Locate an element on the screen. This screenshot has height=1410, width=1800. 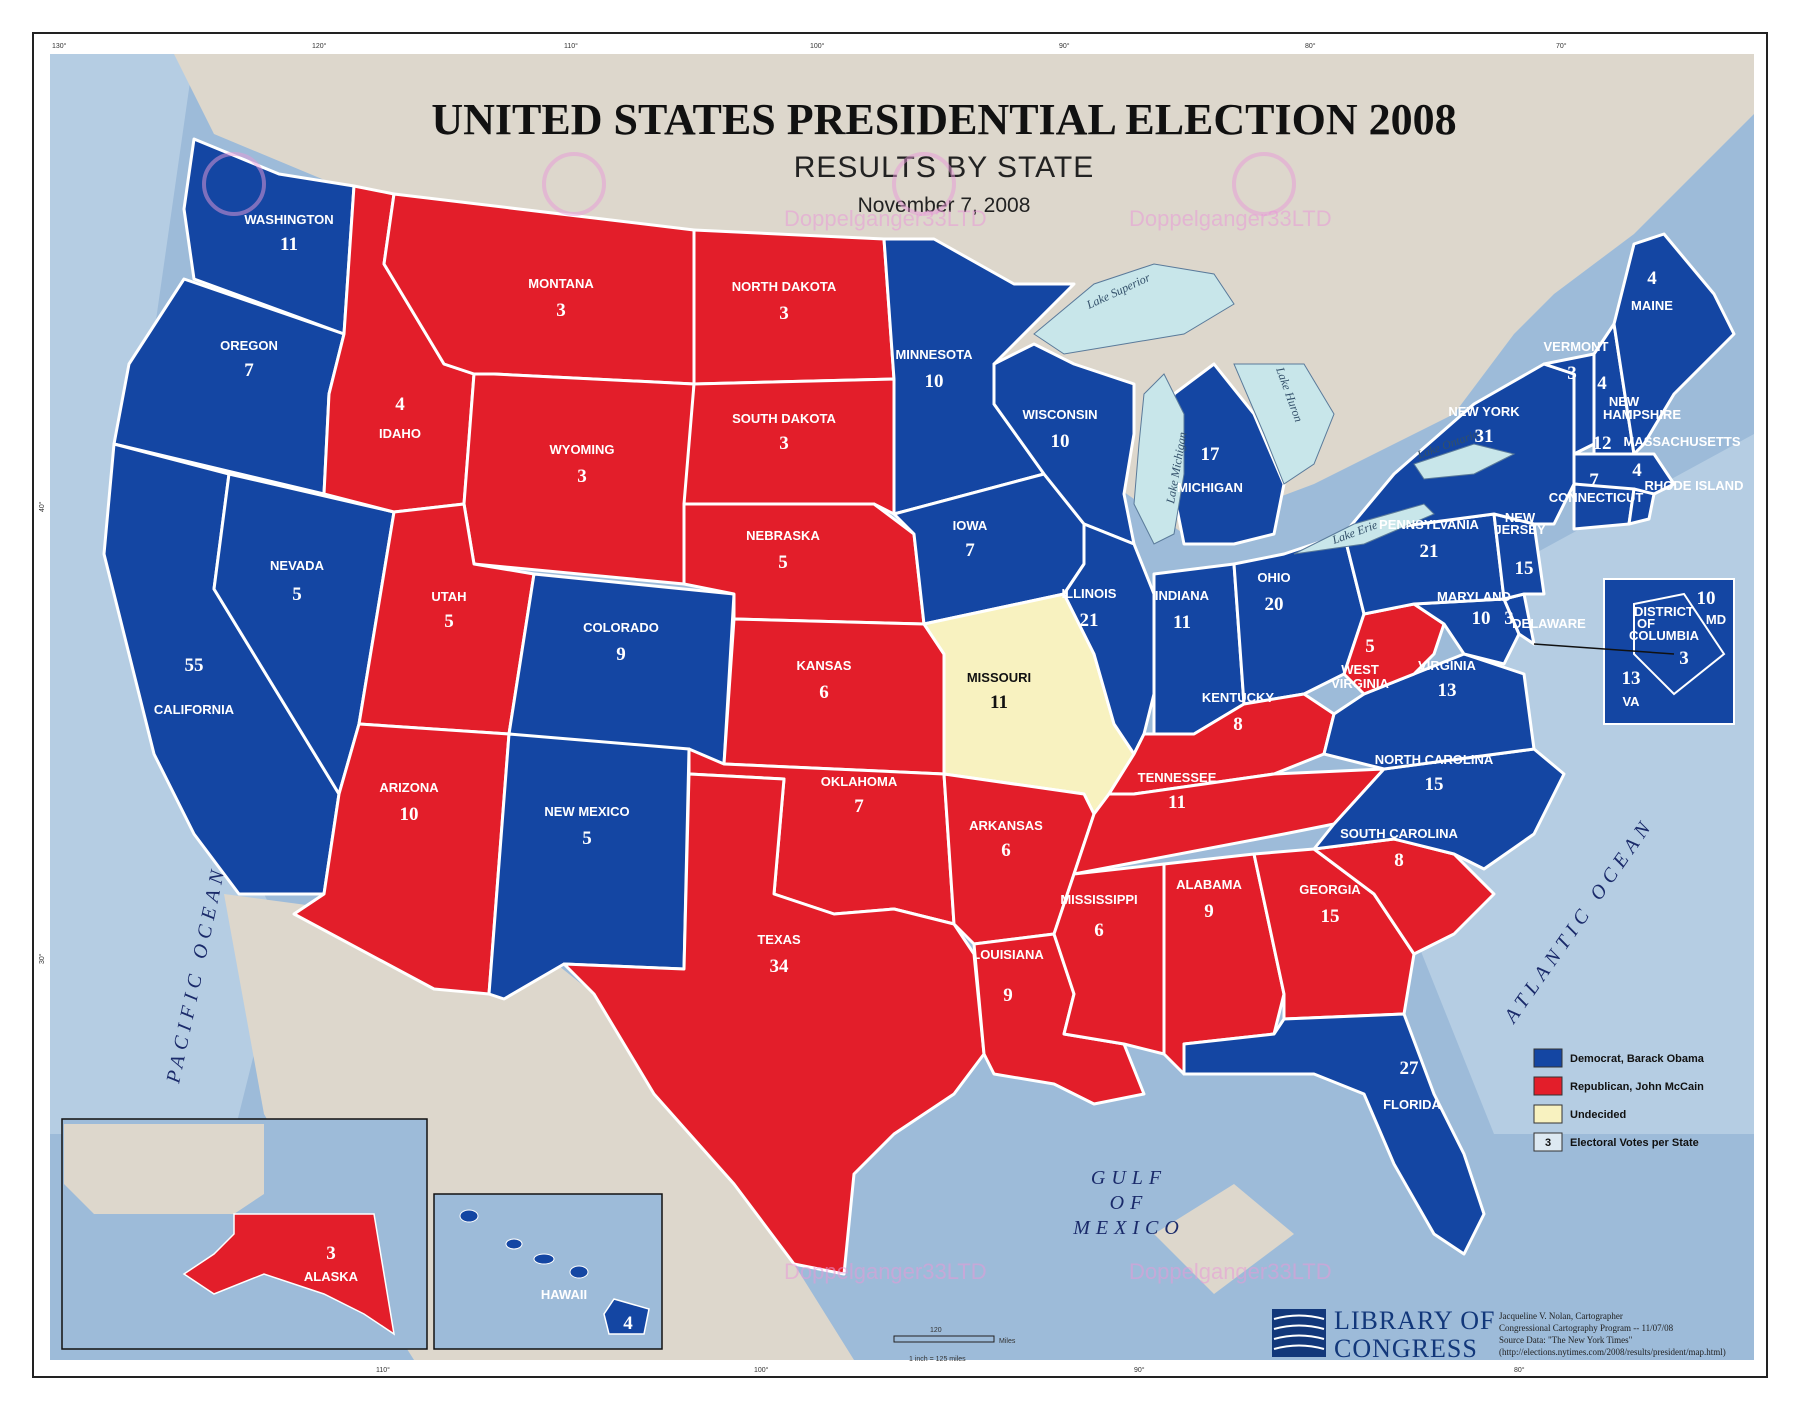
votes-delaware: 3 is located at coordinates (1509, 618).